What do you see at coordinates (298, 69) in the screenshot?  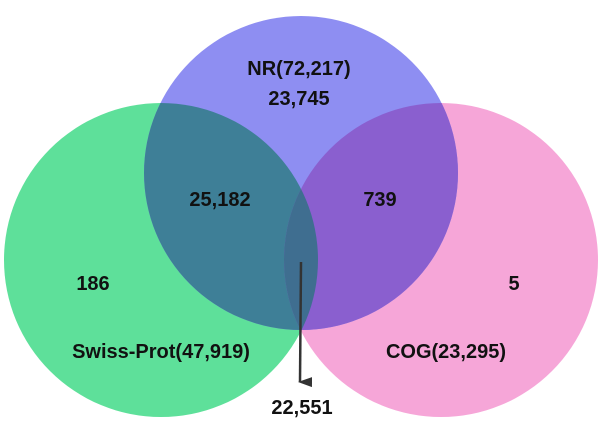 I see `nr-label: NR(72,217)` at bounding box center [298, 69].